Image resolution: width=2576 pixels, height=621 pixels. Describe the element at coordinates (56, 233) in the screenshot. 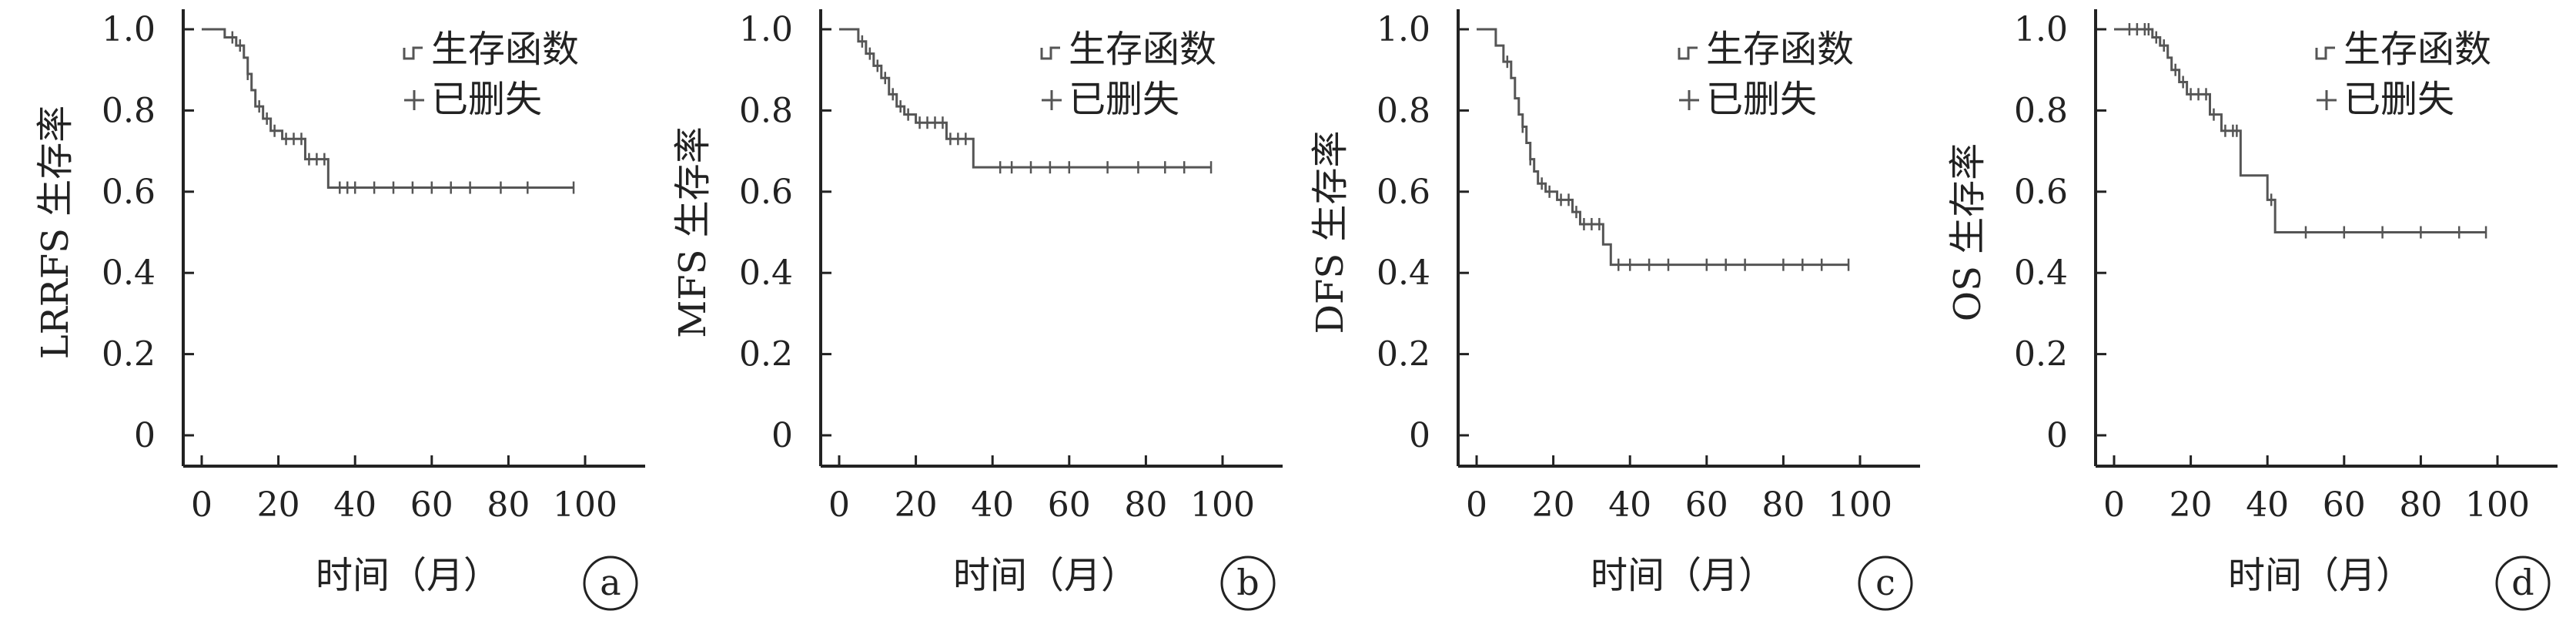

I see `y-axis-title: LRRFS 生存率` at that location.